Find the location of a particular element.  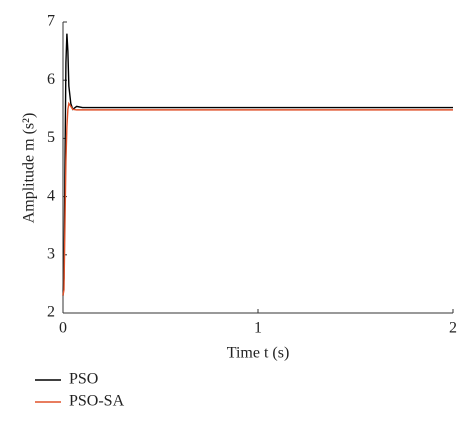

y-tick-label: 4 is located at coordinates (51, 195).